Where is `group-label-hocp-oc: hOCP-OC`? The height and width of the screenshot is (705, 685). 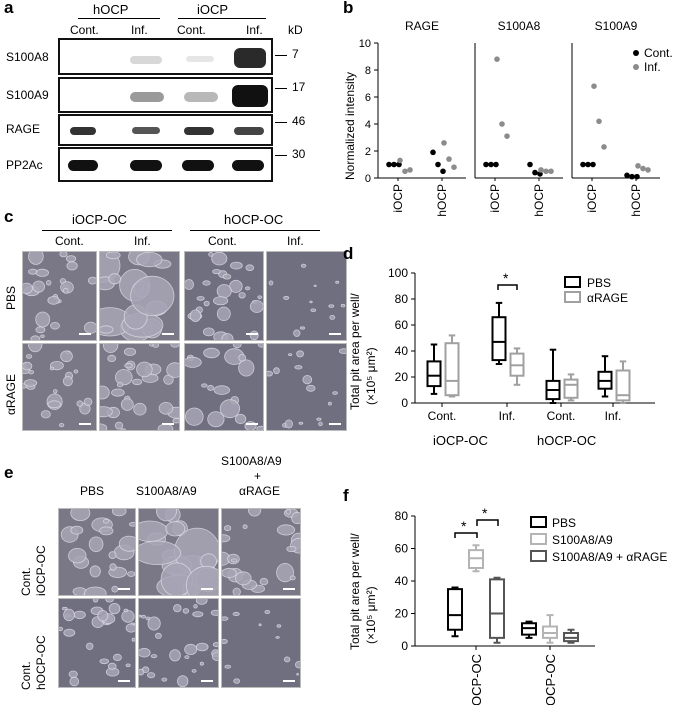 group-label-hocp-oc: hOCP-OC is located at coordinates (566, 440).